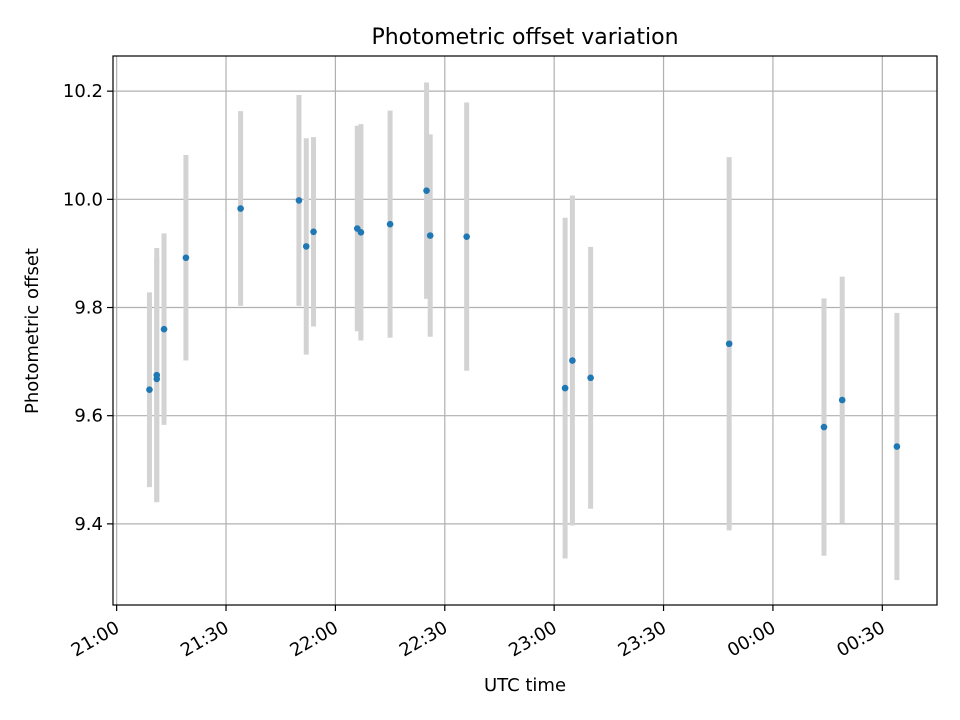 This screenshot has width=960, height=720. What do you see at coordinates (83, 199) in the screenshot?
I see `y-tick-label: 10.0` at bounding box center [83, 199].